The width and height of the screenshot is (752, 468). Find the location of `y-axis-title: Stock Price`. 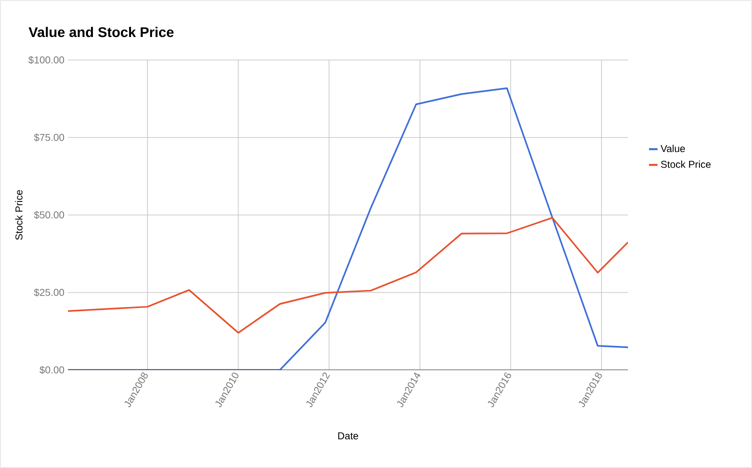

y-axis-title: Stock Price is located at coordinates (18, 215).